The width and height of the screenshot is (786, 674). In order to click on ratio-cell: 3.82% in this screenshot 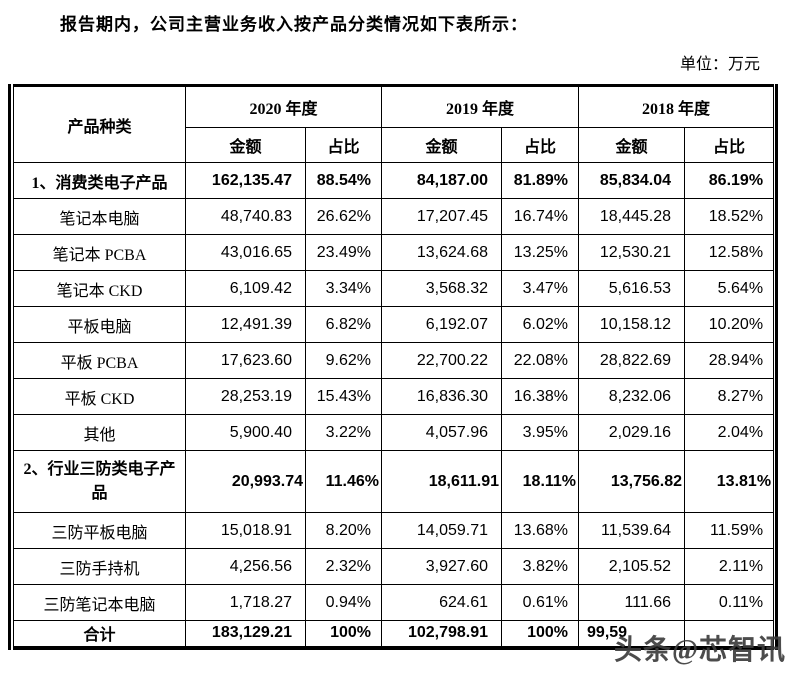, I will do `click(540, 566)`.